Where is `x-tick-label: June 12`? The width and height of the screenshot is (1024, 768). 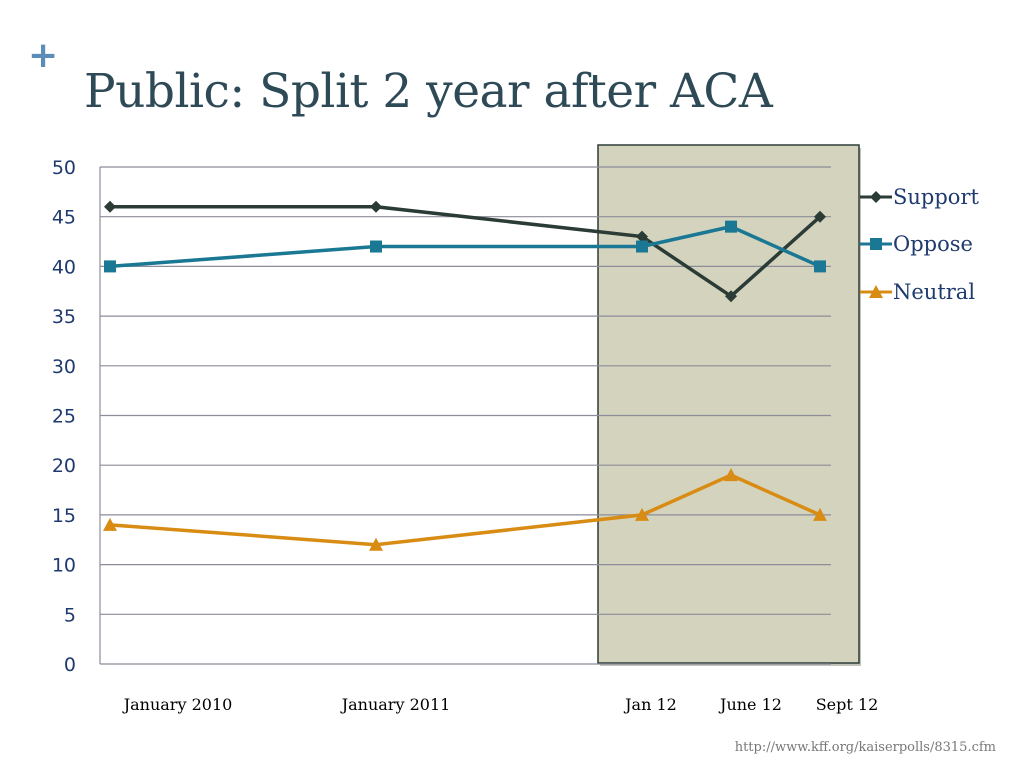 x-tick-label: June 12 is located at coordinates (750, 704).